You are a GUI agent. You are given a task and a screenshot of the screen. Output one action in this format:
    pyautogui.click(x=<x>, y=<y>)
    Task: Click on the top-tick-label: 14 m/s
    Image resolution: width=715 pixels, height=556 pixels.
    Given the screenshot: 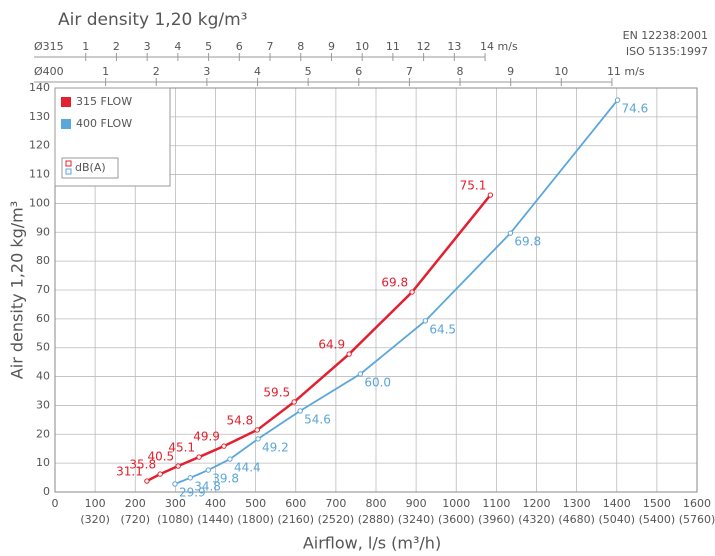 What is the action you would take?
    pyautogui.click(x=499, y=46)
    